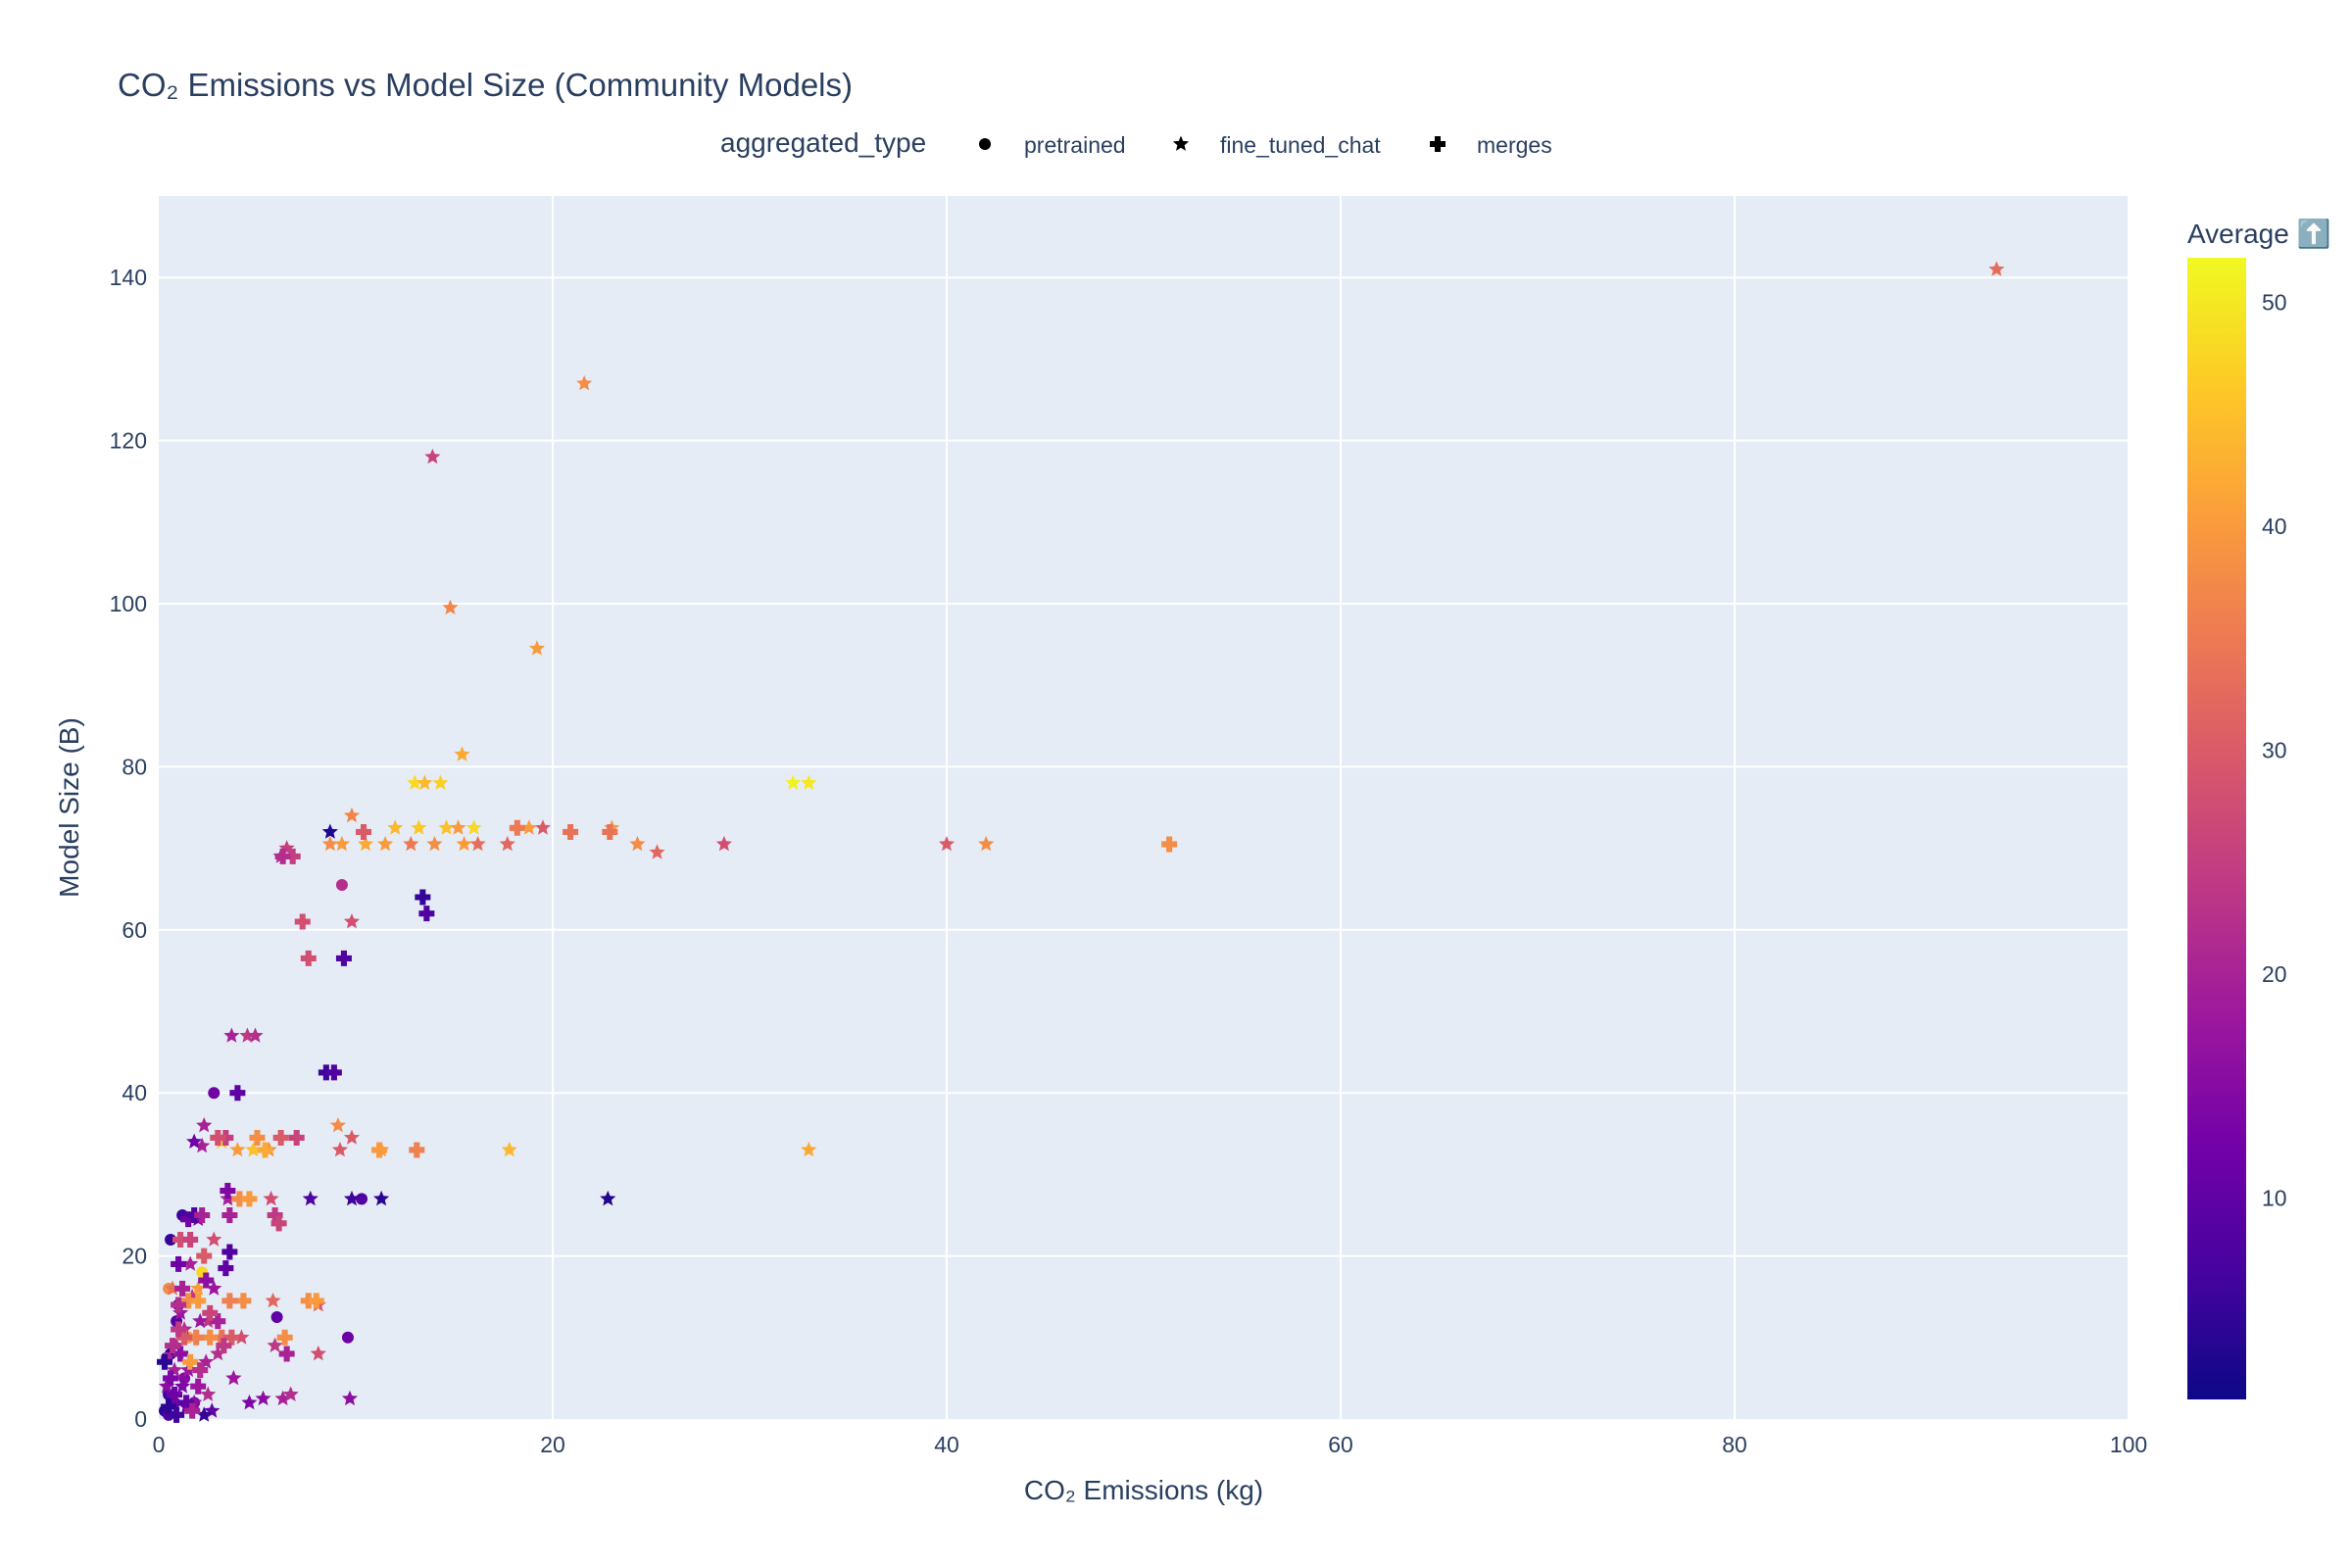  Describe the element at coordinates (1438, 144) in the screenshot. I see `legend-symbol-cross` at that location.